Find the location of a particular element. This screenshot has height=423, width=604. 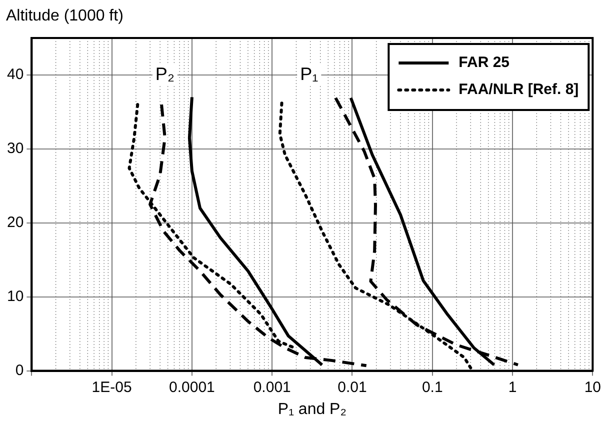

y-tick-label: 0 is located at coordinates (19, 370).